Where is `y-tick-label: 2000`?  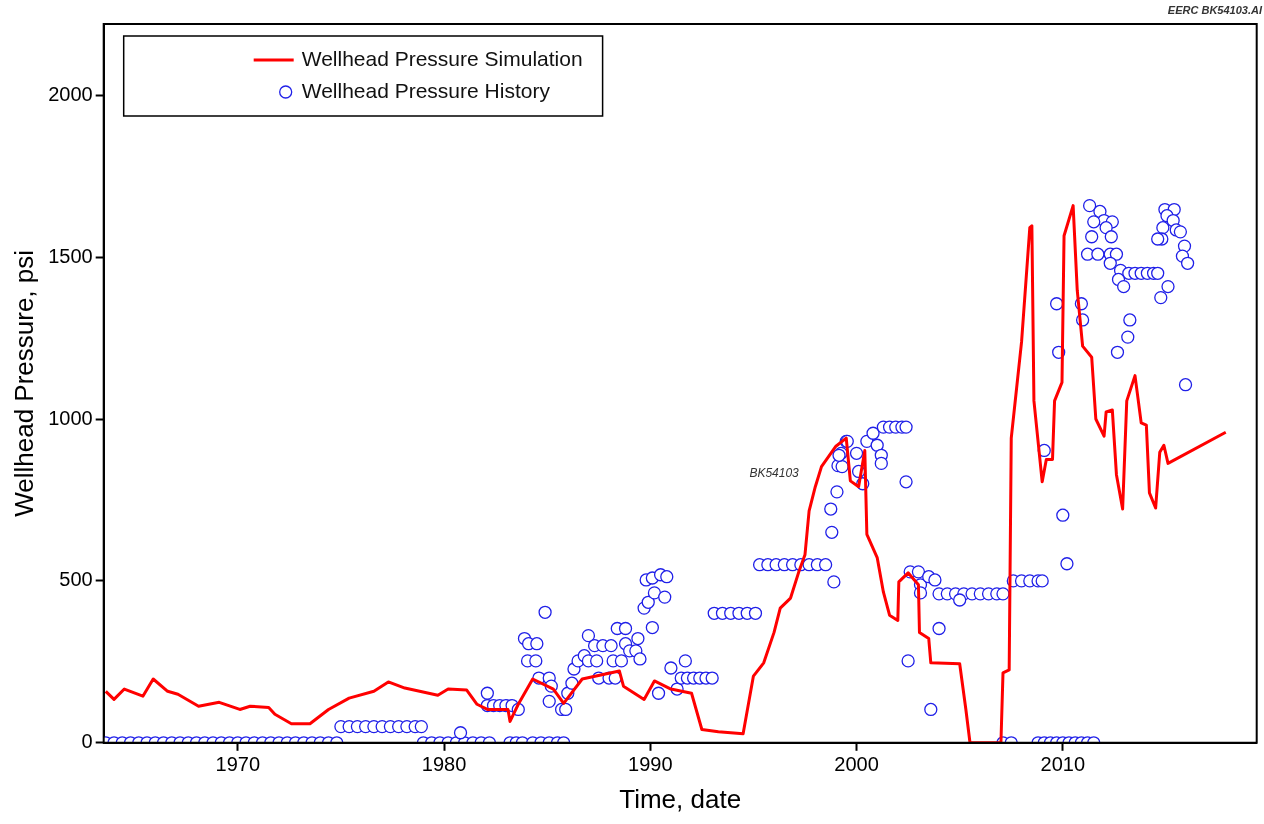 y-tick-label: 2000 is located at coordinates (70, 93).